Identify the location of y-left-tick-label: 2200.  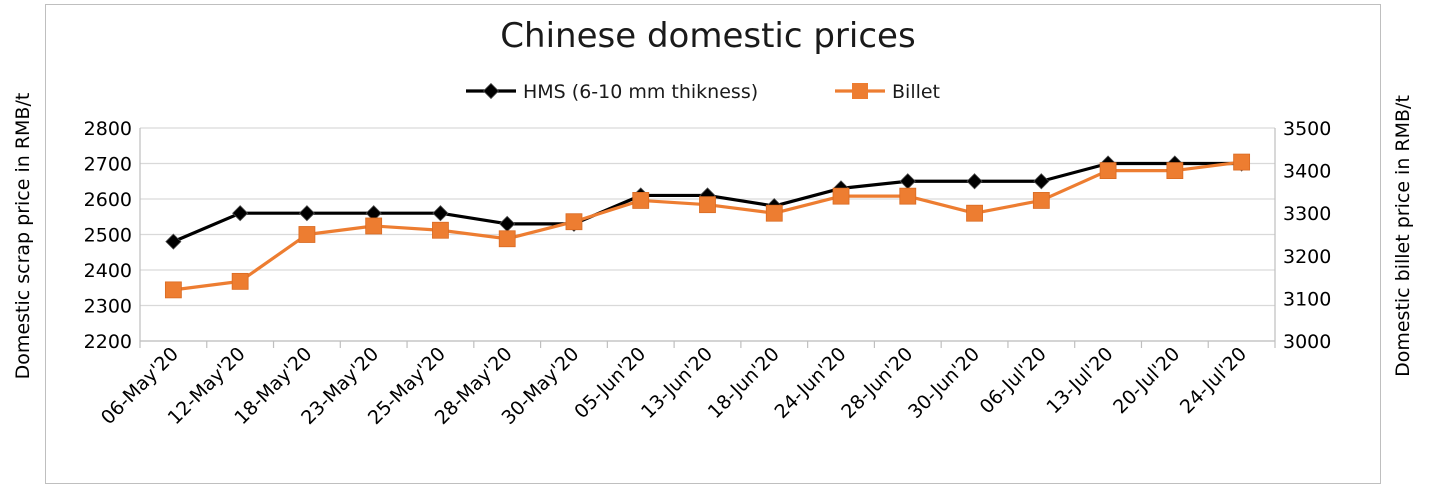
(108, 342).